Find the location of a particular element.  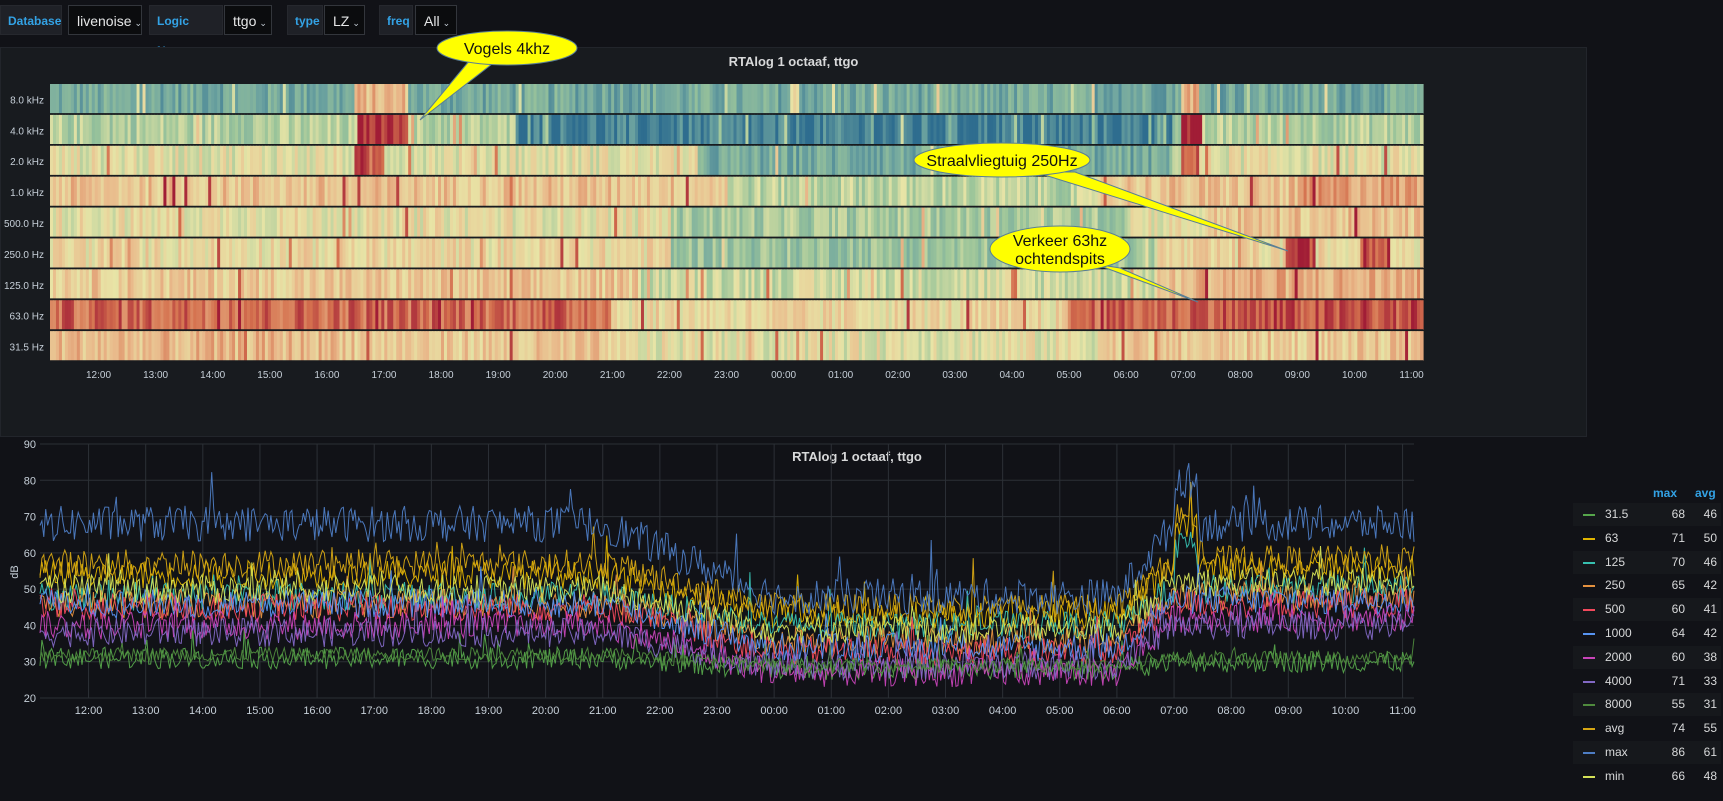

variable-value-0: livenoise is located at coordinates (104, 21).